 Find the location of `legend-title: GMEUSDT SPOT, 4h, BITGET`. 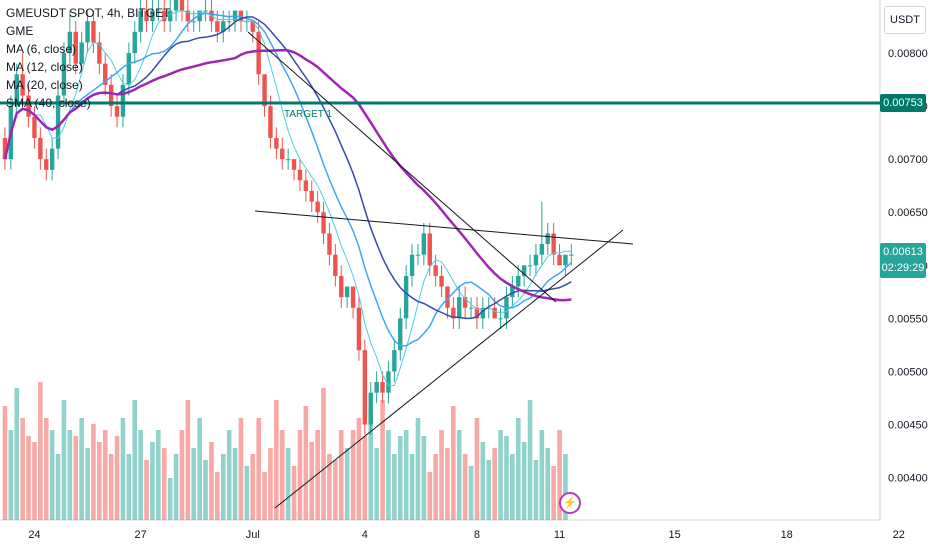

legend-title: GMEUSDT SPOT, 4h, BITGET is located at coordinates (88, 13).